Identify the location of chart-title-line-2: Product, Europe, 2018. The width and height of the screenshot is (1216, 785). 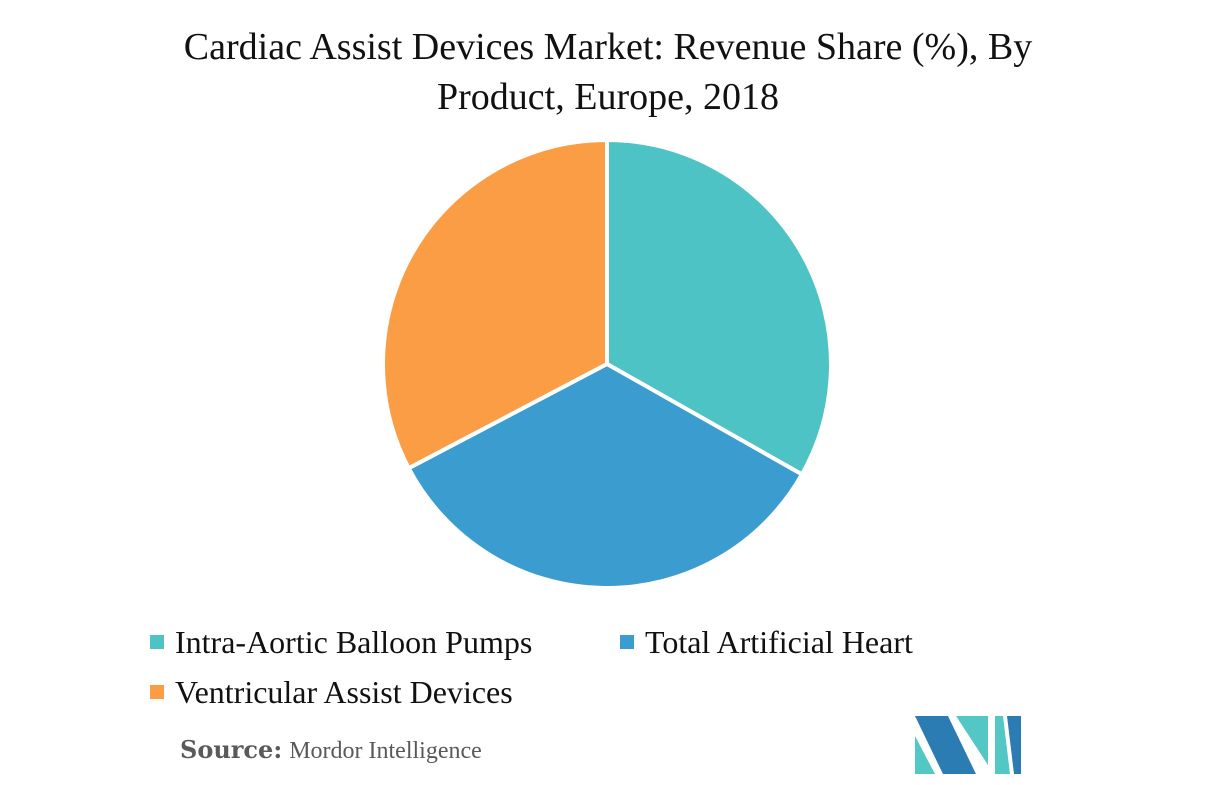
(608, 97).